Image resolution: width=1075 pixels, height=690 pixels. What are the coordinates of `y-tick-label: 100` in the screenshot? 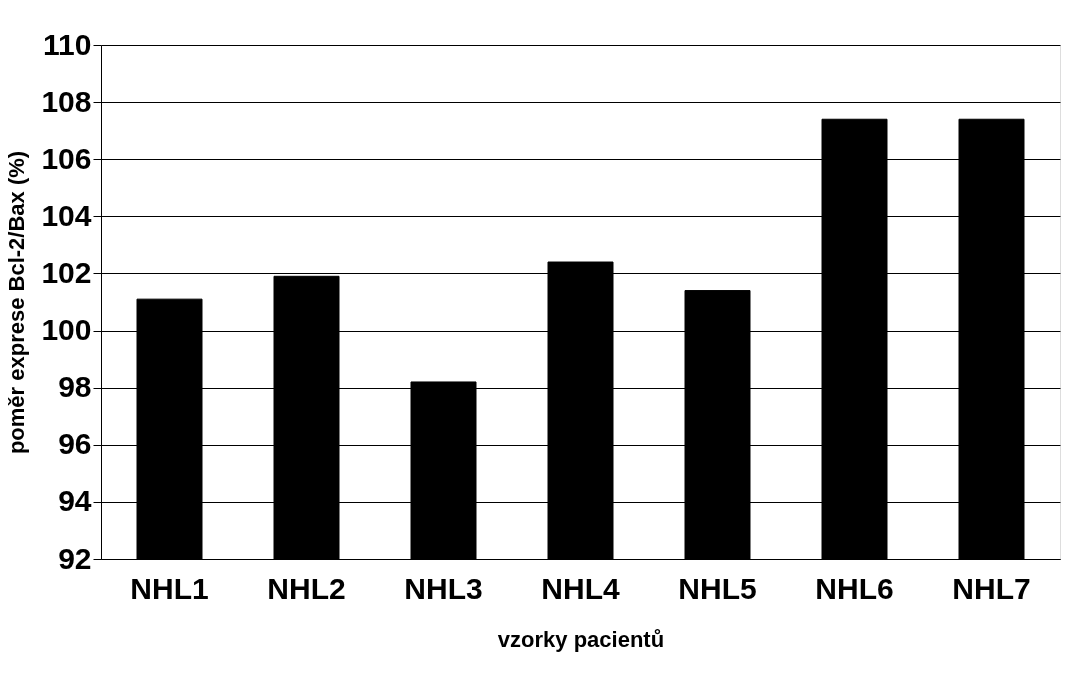 It's located at (66, 330).